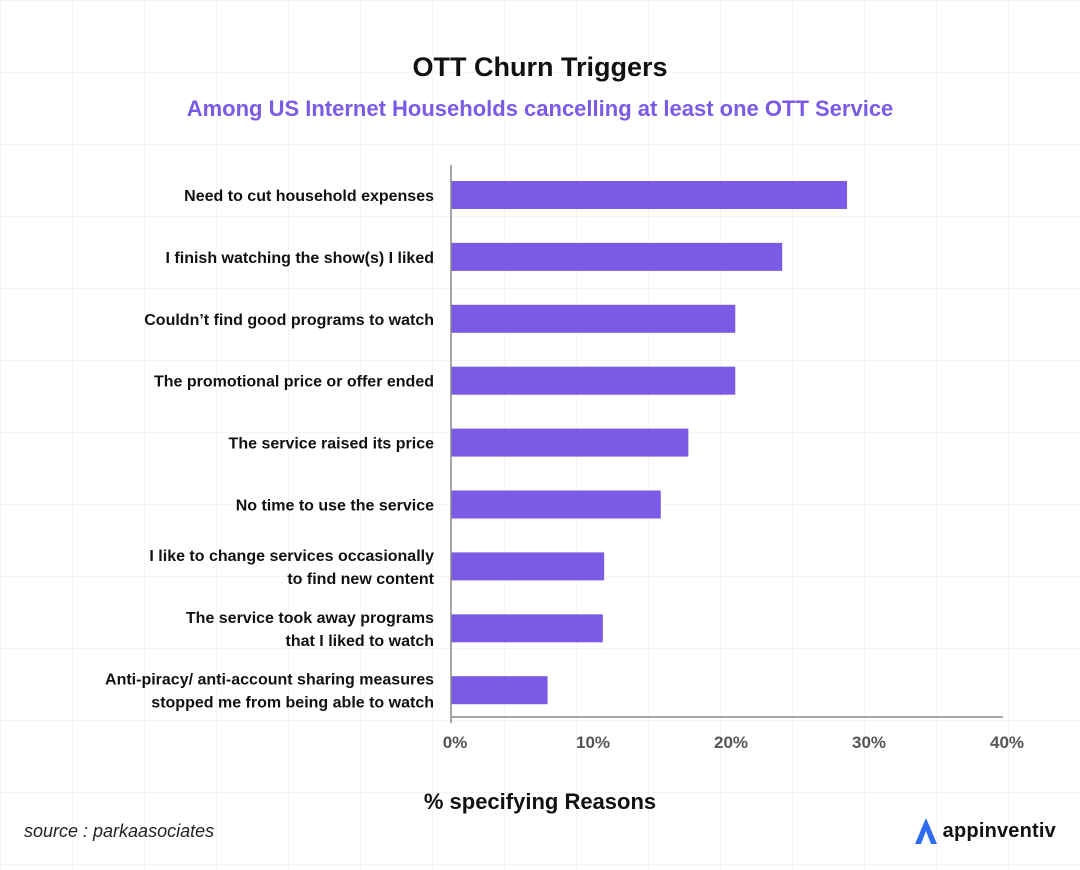  I want to click on brand-logo: appinventiv, so click(984, 831).